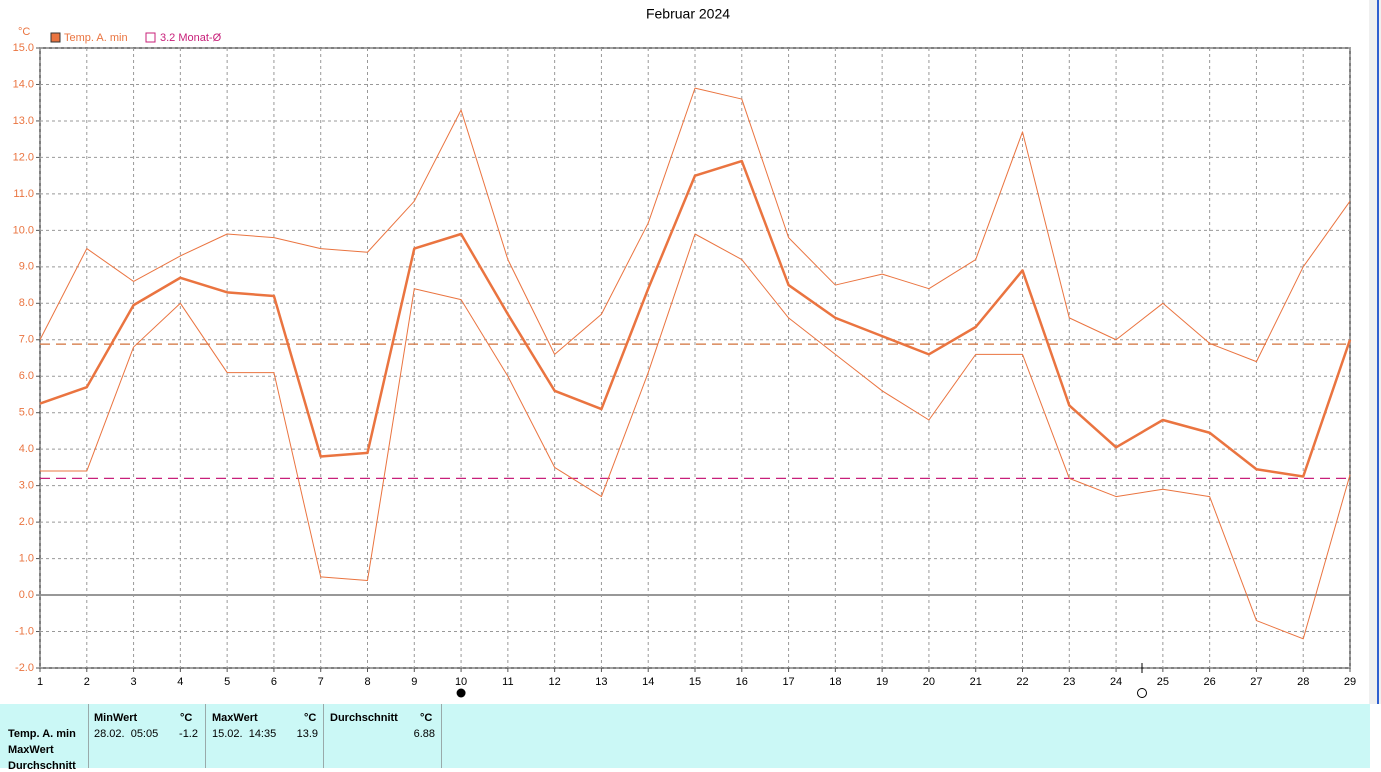  What do you see at coordinates (1303, 682) in the screenshot?
I see `x-tick-label: 28` at bounding box center [1303, 682].